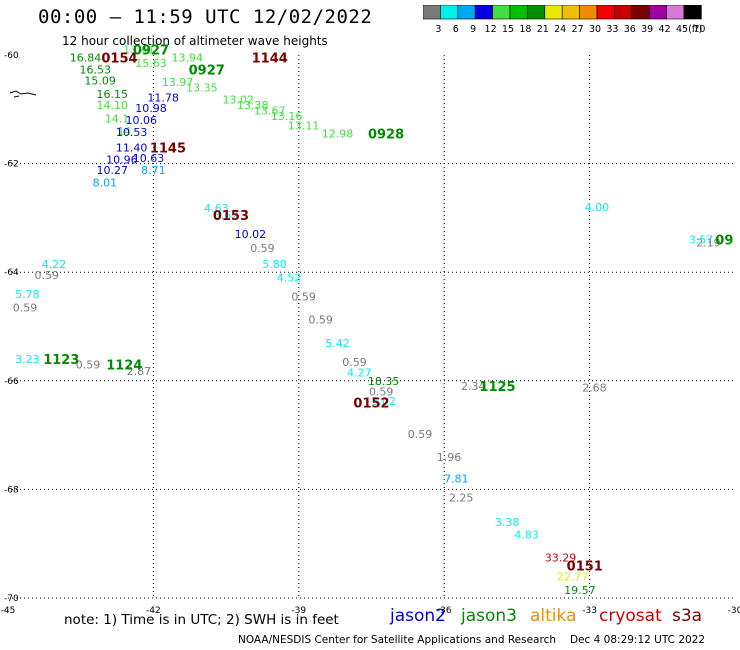 The image size is (740, 650). Describe the element at coordinates (151, 63) in the screenshot. I see `wave-height-label: 15.63` at that location.